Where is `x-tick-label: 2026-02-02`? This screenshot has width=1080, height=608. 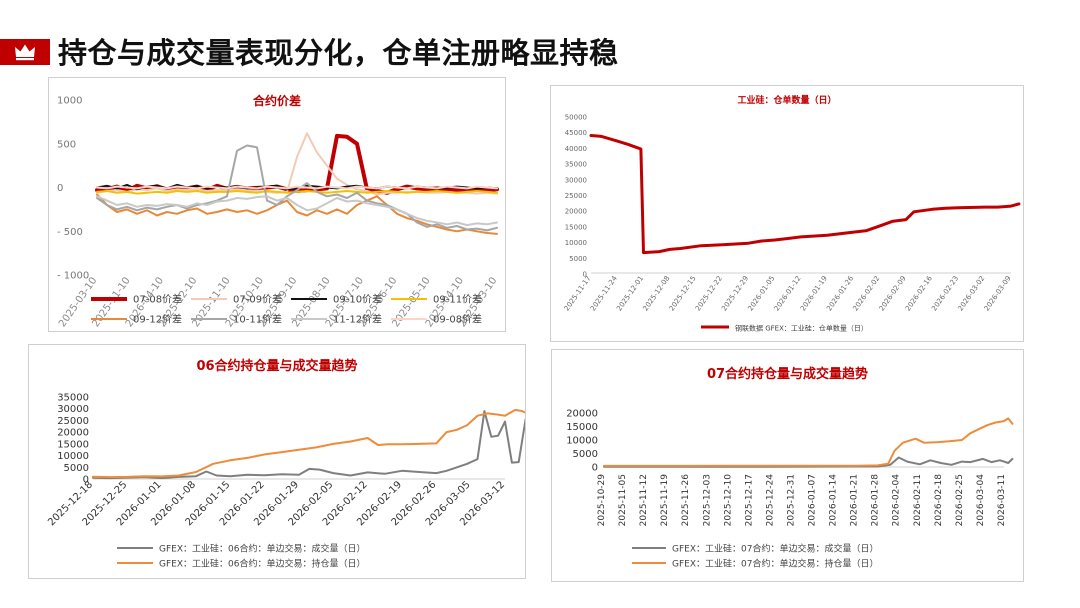 x-tick-label: 2026-02-02 is located at coordinates (866, 294).